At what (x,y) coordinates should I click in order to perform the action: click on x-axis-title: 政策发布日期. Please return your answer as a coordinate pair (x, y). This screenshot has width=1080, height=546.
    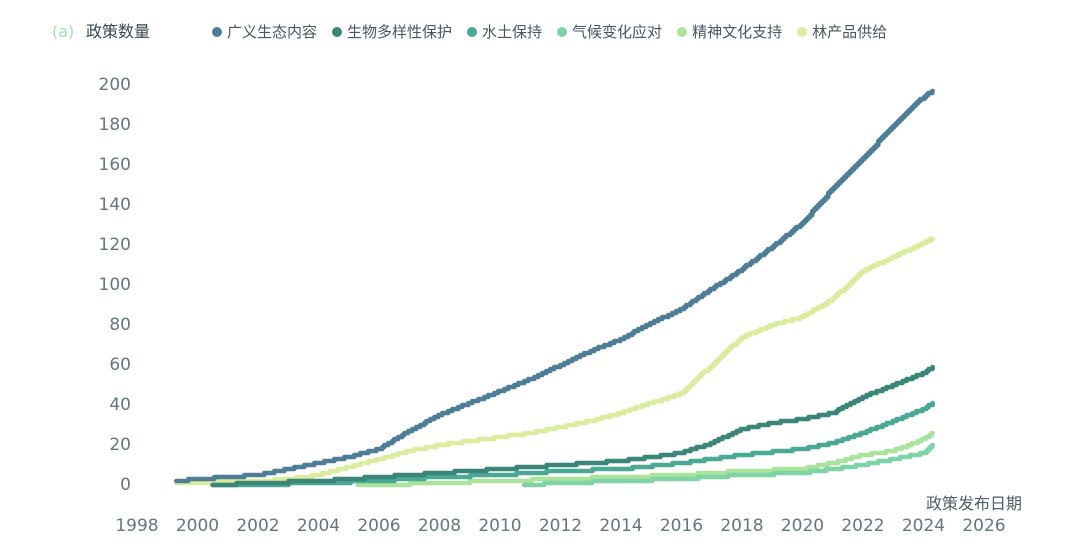
    Looking at the image, I should click on (973, 503).